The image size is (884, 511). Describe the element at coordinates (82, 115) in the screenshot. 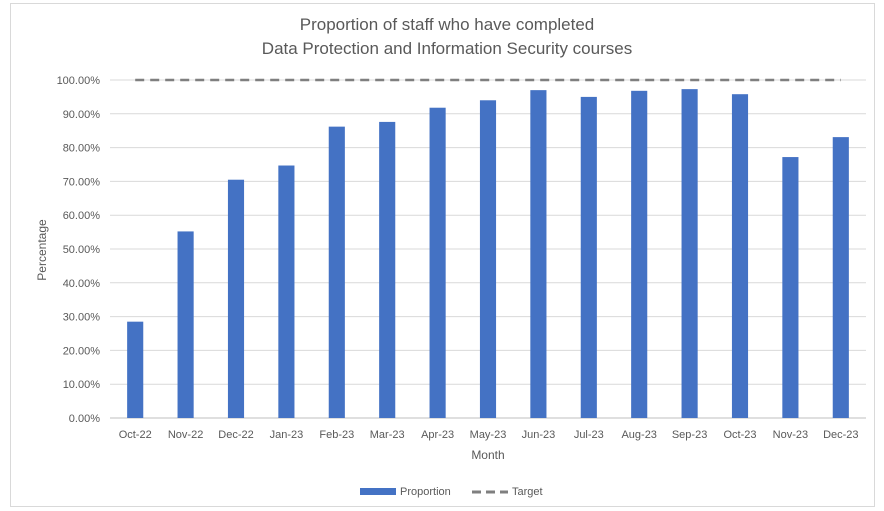

I see `y-tick-label: 90.00%` at that location.